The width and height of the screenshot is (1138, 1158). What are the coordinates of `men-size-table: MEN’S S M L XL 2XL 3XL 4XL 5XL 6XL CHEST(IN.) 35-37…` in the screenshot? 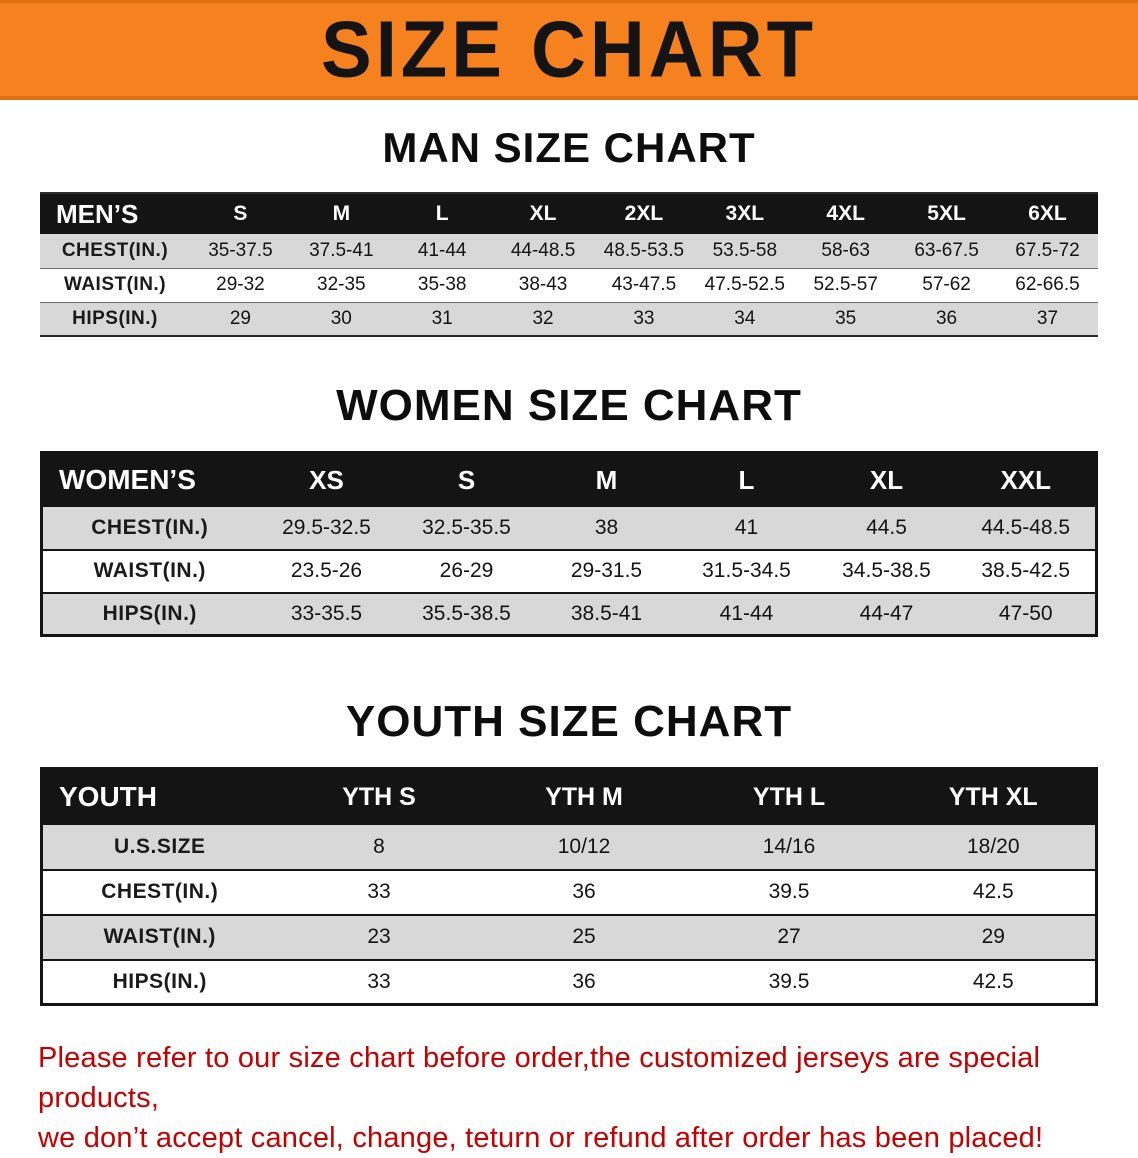 It's located at (569, 264).